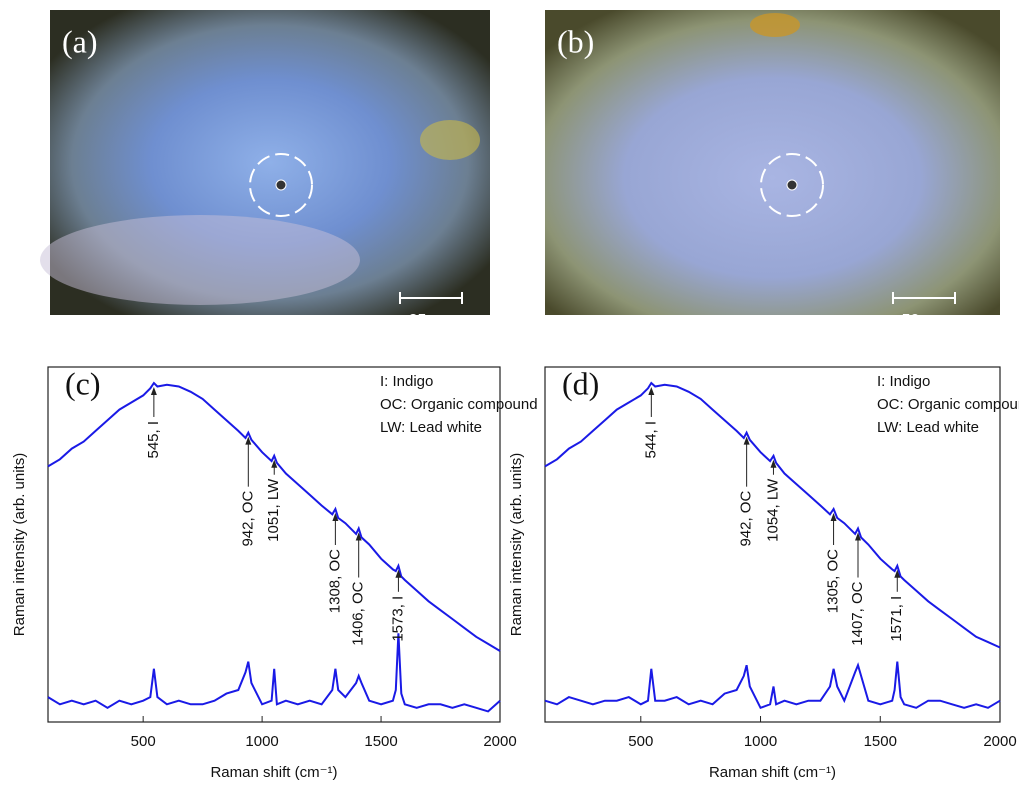 This screenshot has width=1019, height=790. Describe the element at coordinates (431, 320) in the screenshot. I see `scale-label: 25 µm` at that location.